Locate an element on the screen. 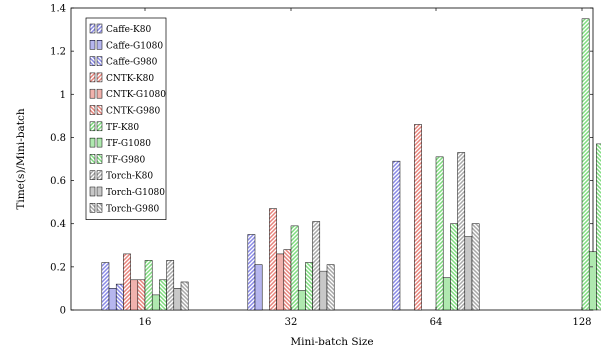 This screenshot has height=354, width=601. legend-item: CNTK-K80 is located at coordinates (121, 78).